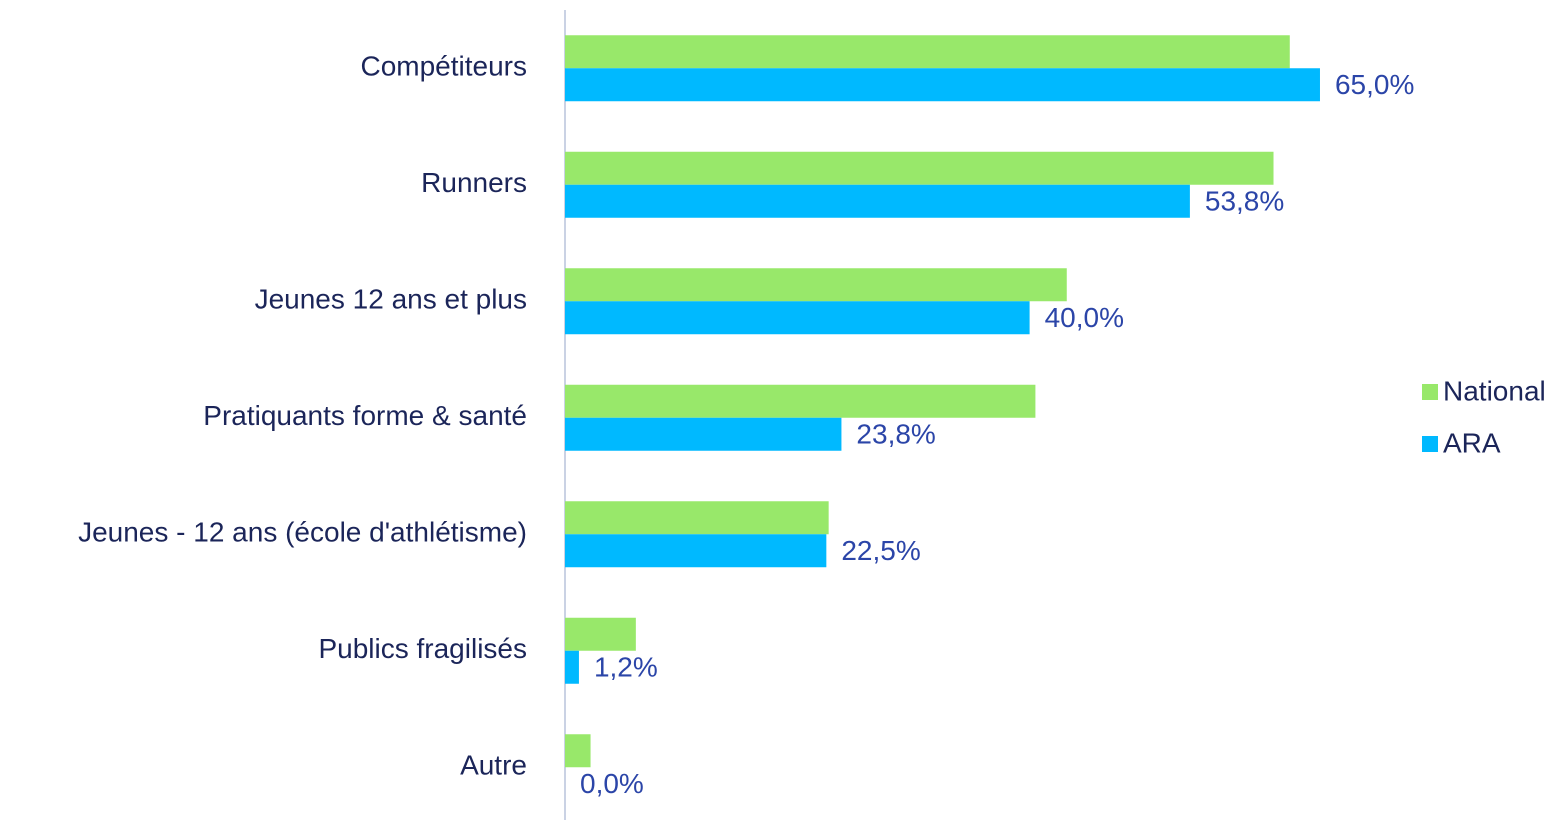  Describe the element at coordinates (880, 550) in the screenshot. I see `value-label: 22,5%` at that location.